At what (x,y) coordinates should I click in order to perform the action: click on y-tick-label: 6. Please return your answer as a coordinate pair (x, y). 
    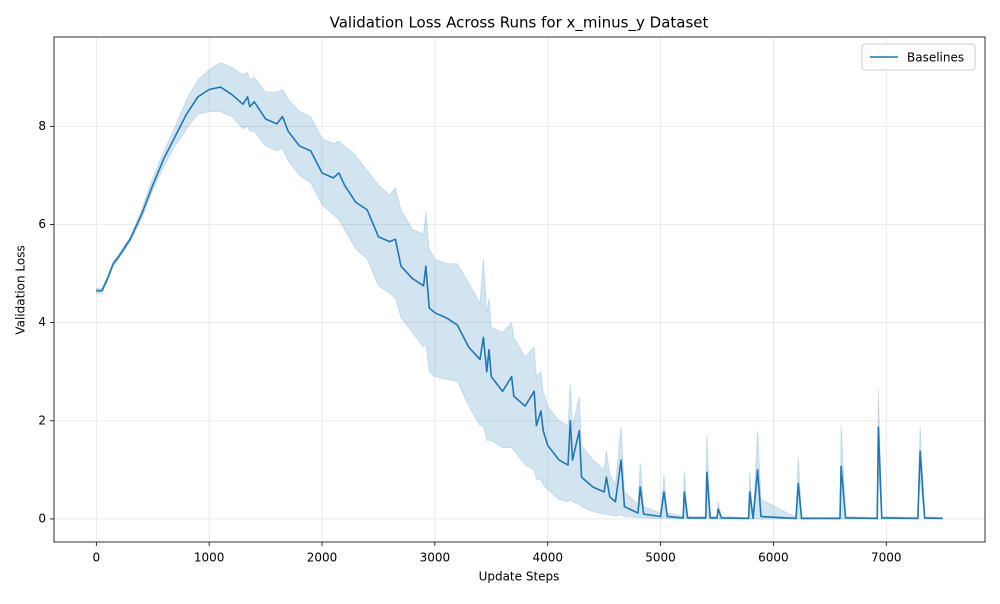
    Looking at the image, I should click on (42, 224).